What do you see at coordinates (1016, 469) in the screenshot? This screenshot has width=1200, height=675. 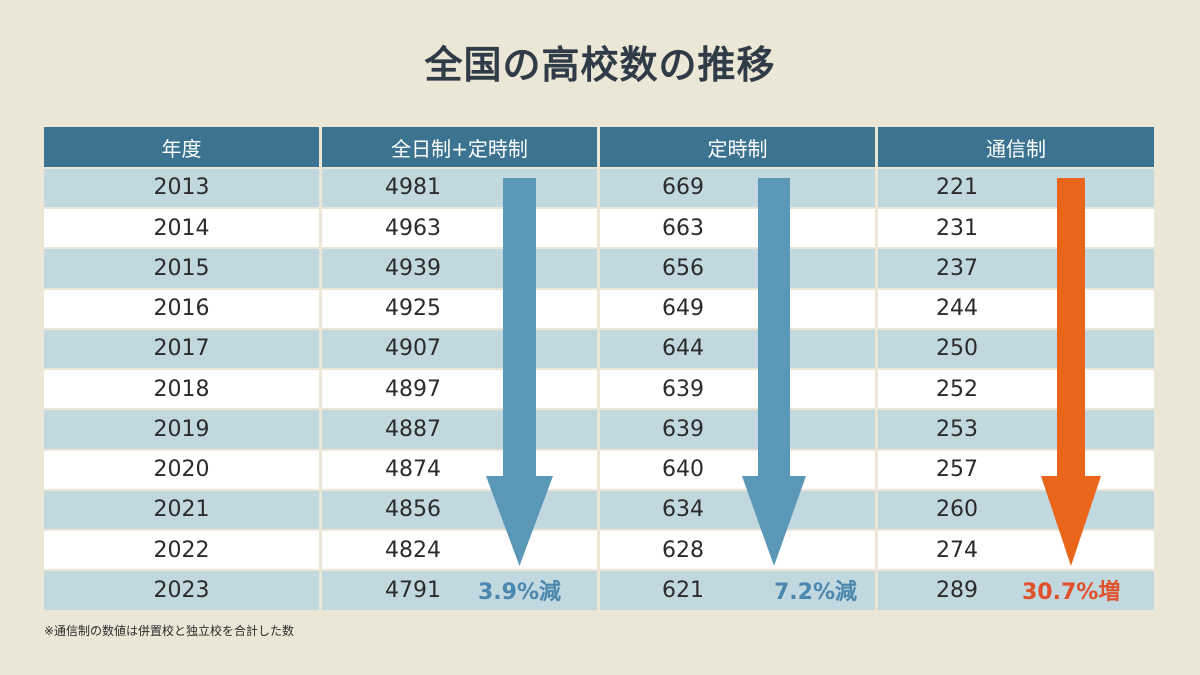 I see `cell-correspondence: 257` at bounding box center [1016, 469].